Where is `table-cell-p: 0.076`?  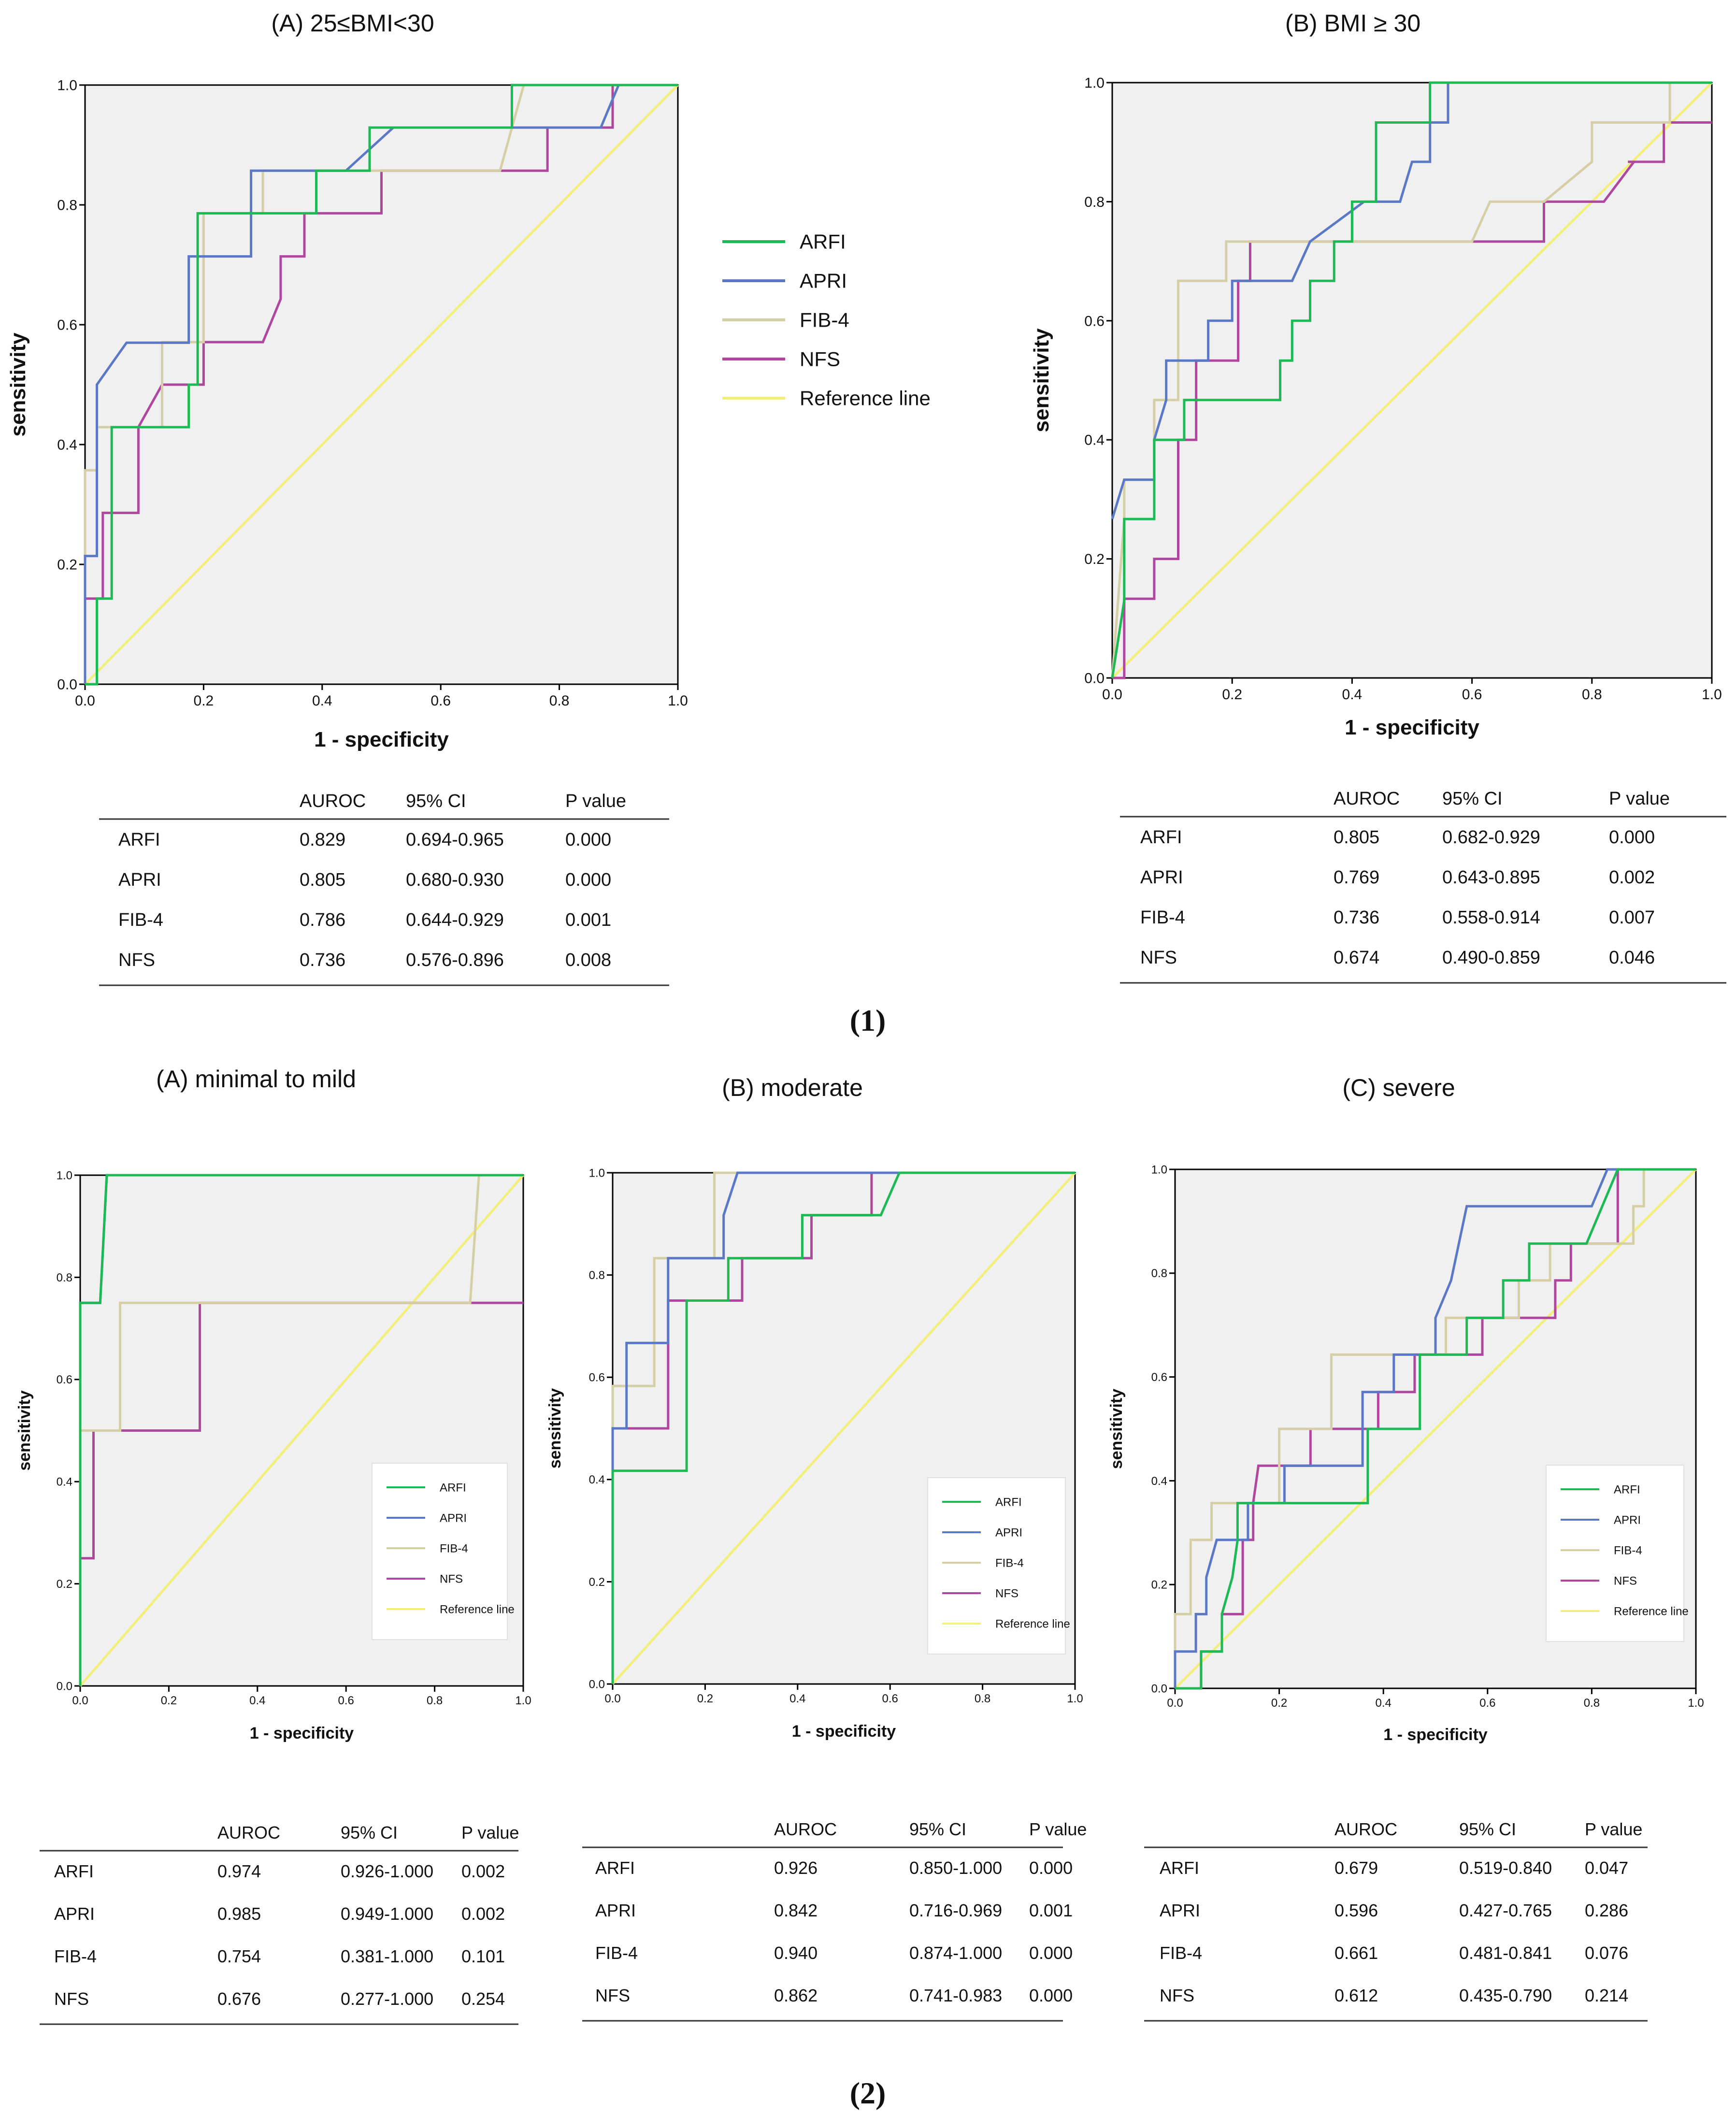
table-cell-p: 0.076 is located at coordinates (1606, 1953).